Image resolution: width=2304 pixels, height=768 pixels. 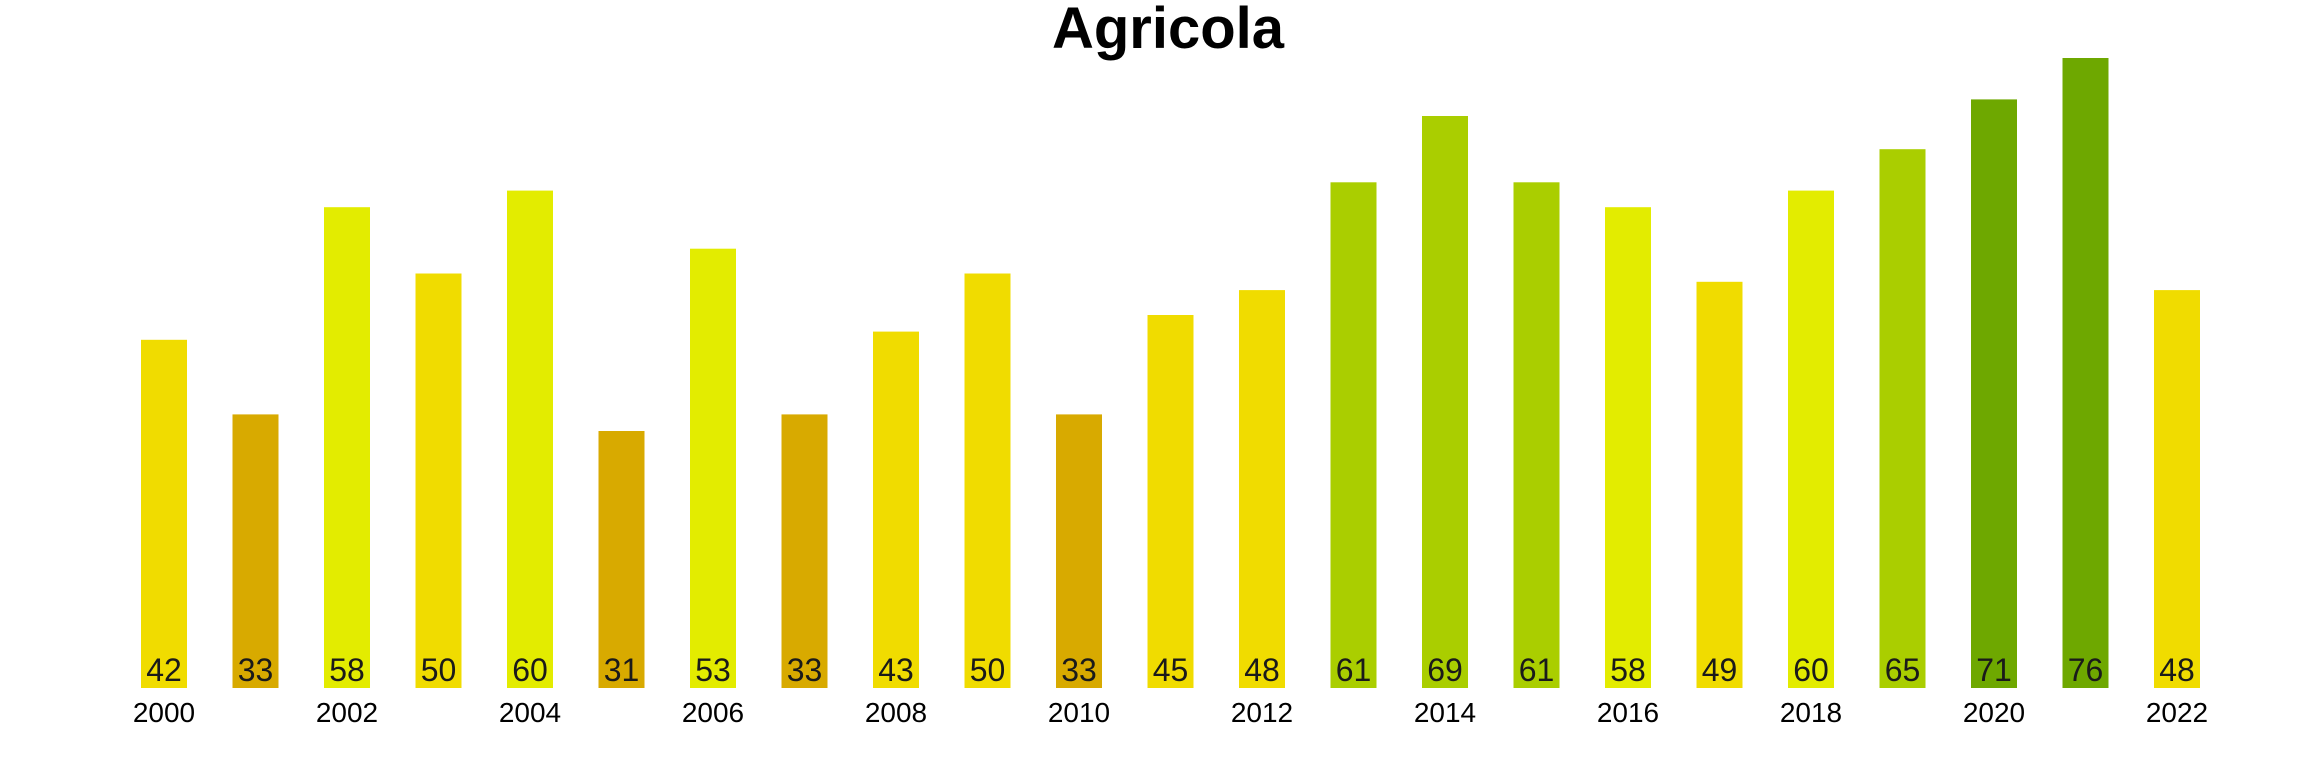 What do you see at coordinates (713, 468) in the screenshot?
I see `bar-2006` at bounding box center [713, 468].